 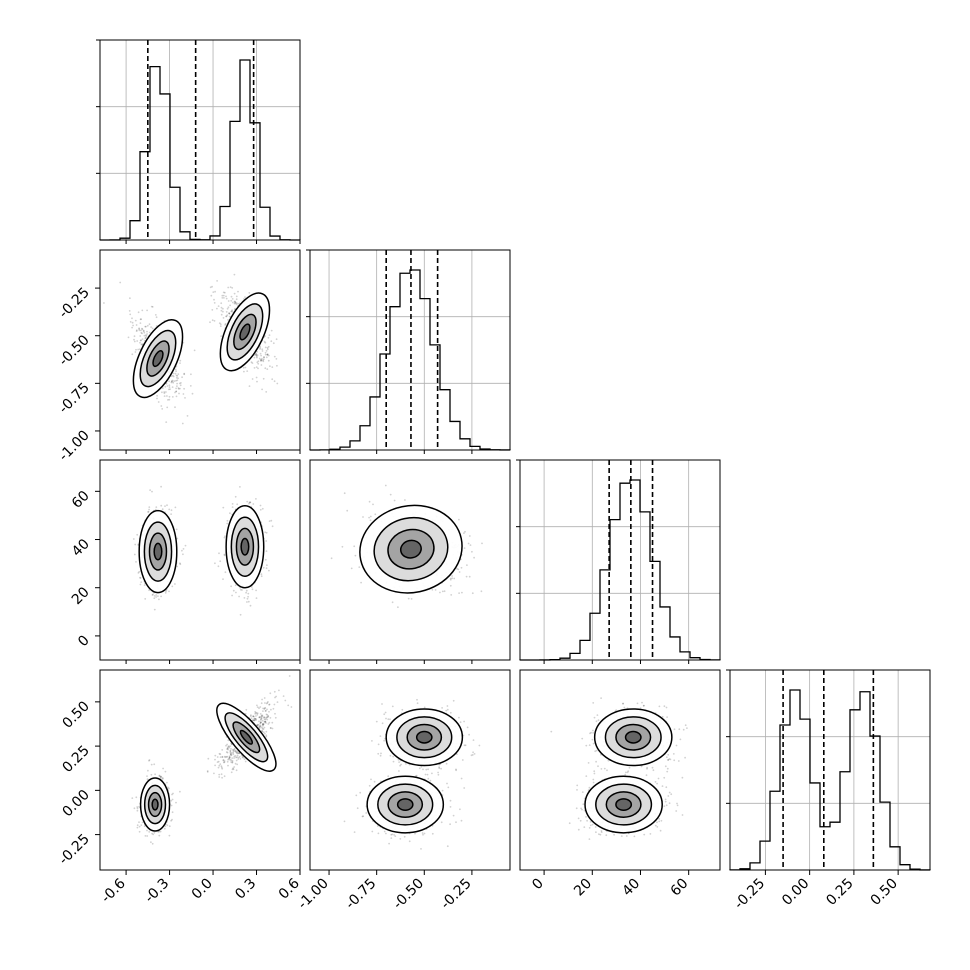 I want to click on density-panel-frame, so click(x=200, y=560).